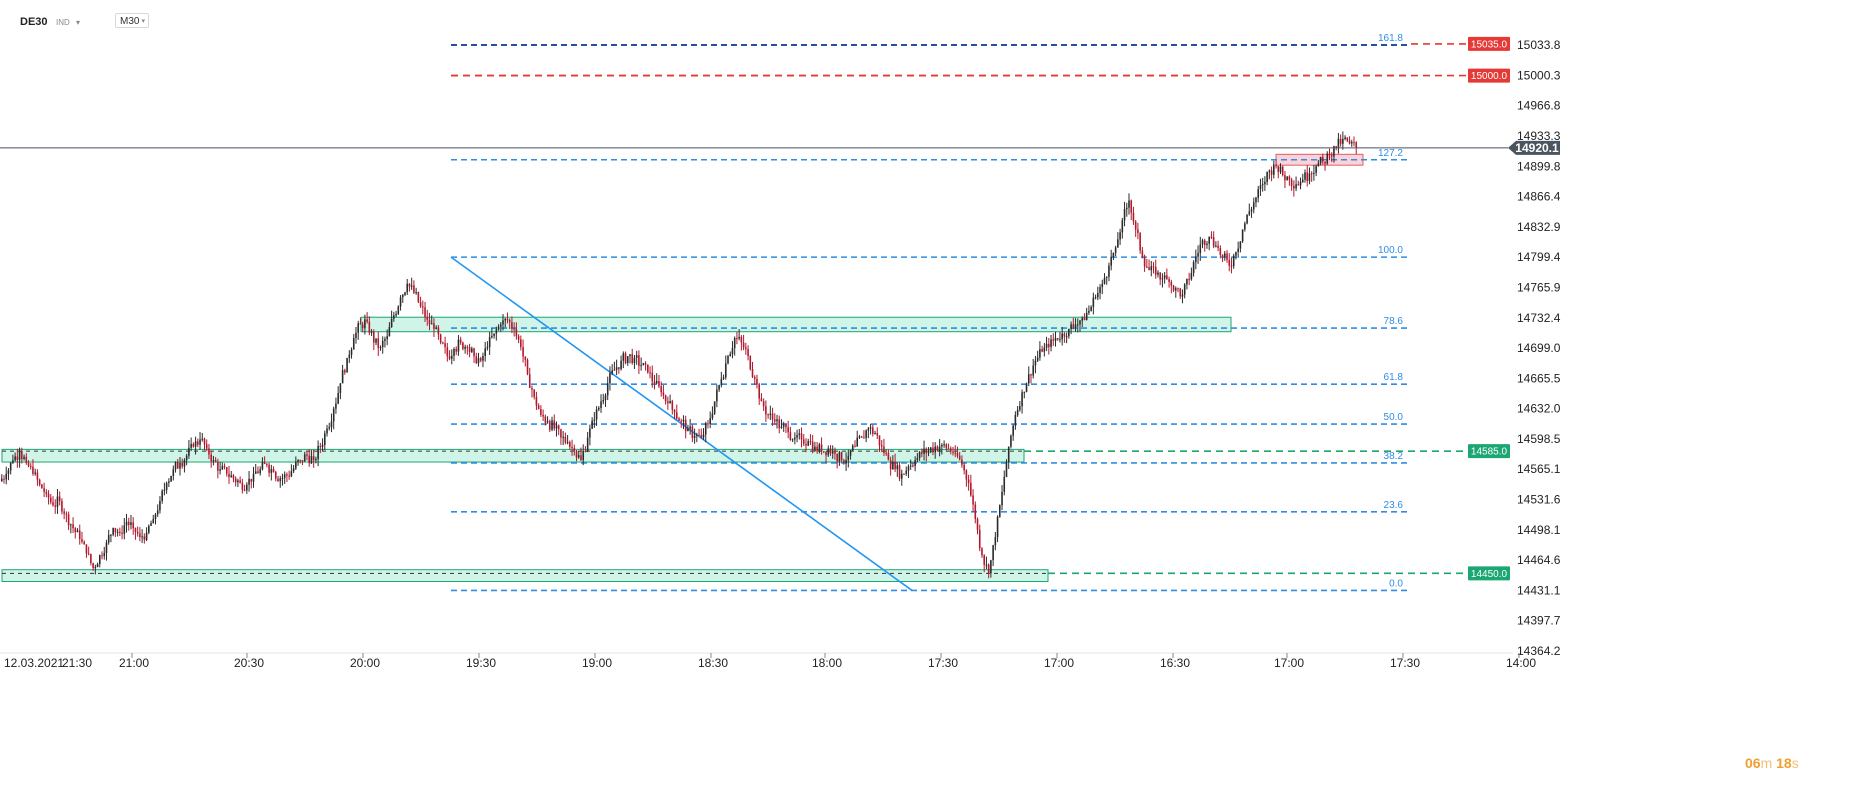 The height and width of the screenshot is (806, 1866). What do you see at coordinates (1489, 574) in the screenshot?
I see `price-tag-label: 14450.0` at bounding box center [1489, 574].